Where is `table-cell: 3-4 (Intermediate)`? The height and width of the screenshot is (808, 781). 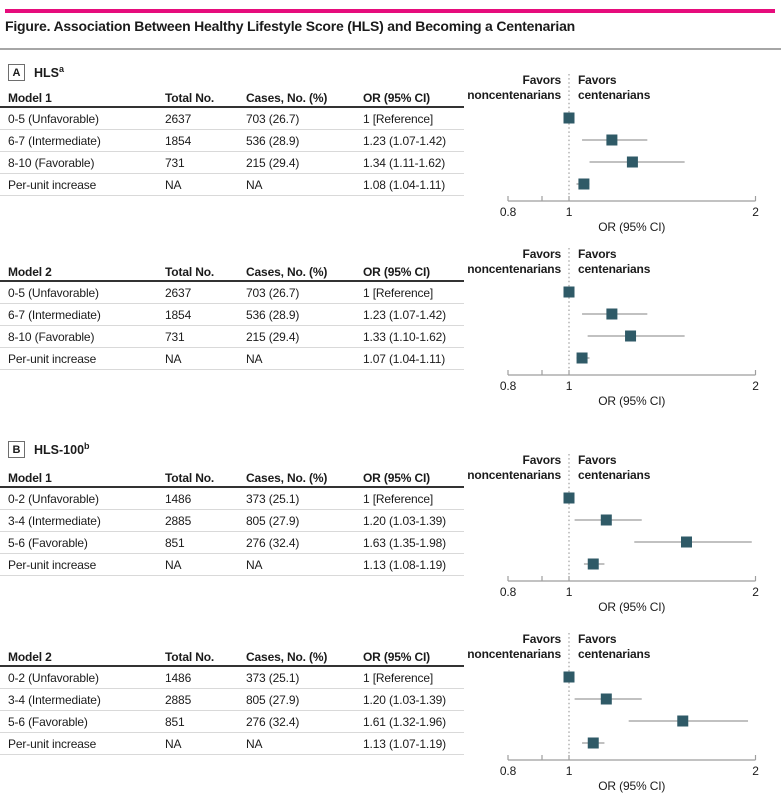
table-cell: 3-4 (Intermediate) is located at coordinates (82, 520).